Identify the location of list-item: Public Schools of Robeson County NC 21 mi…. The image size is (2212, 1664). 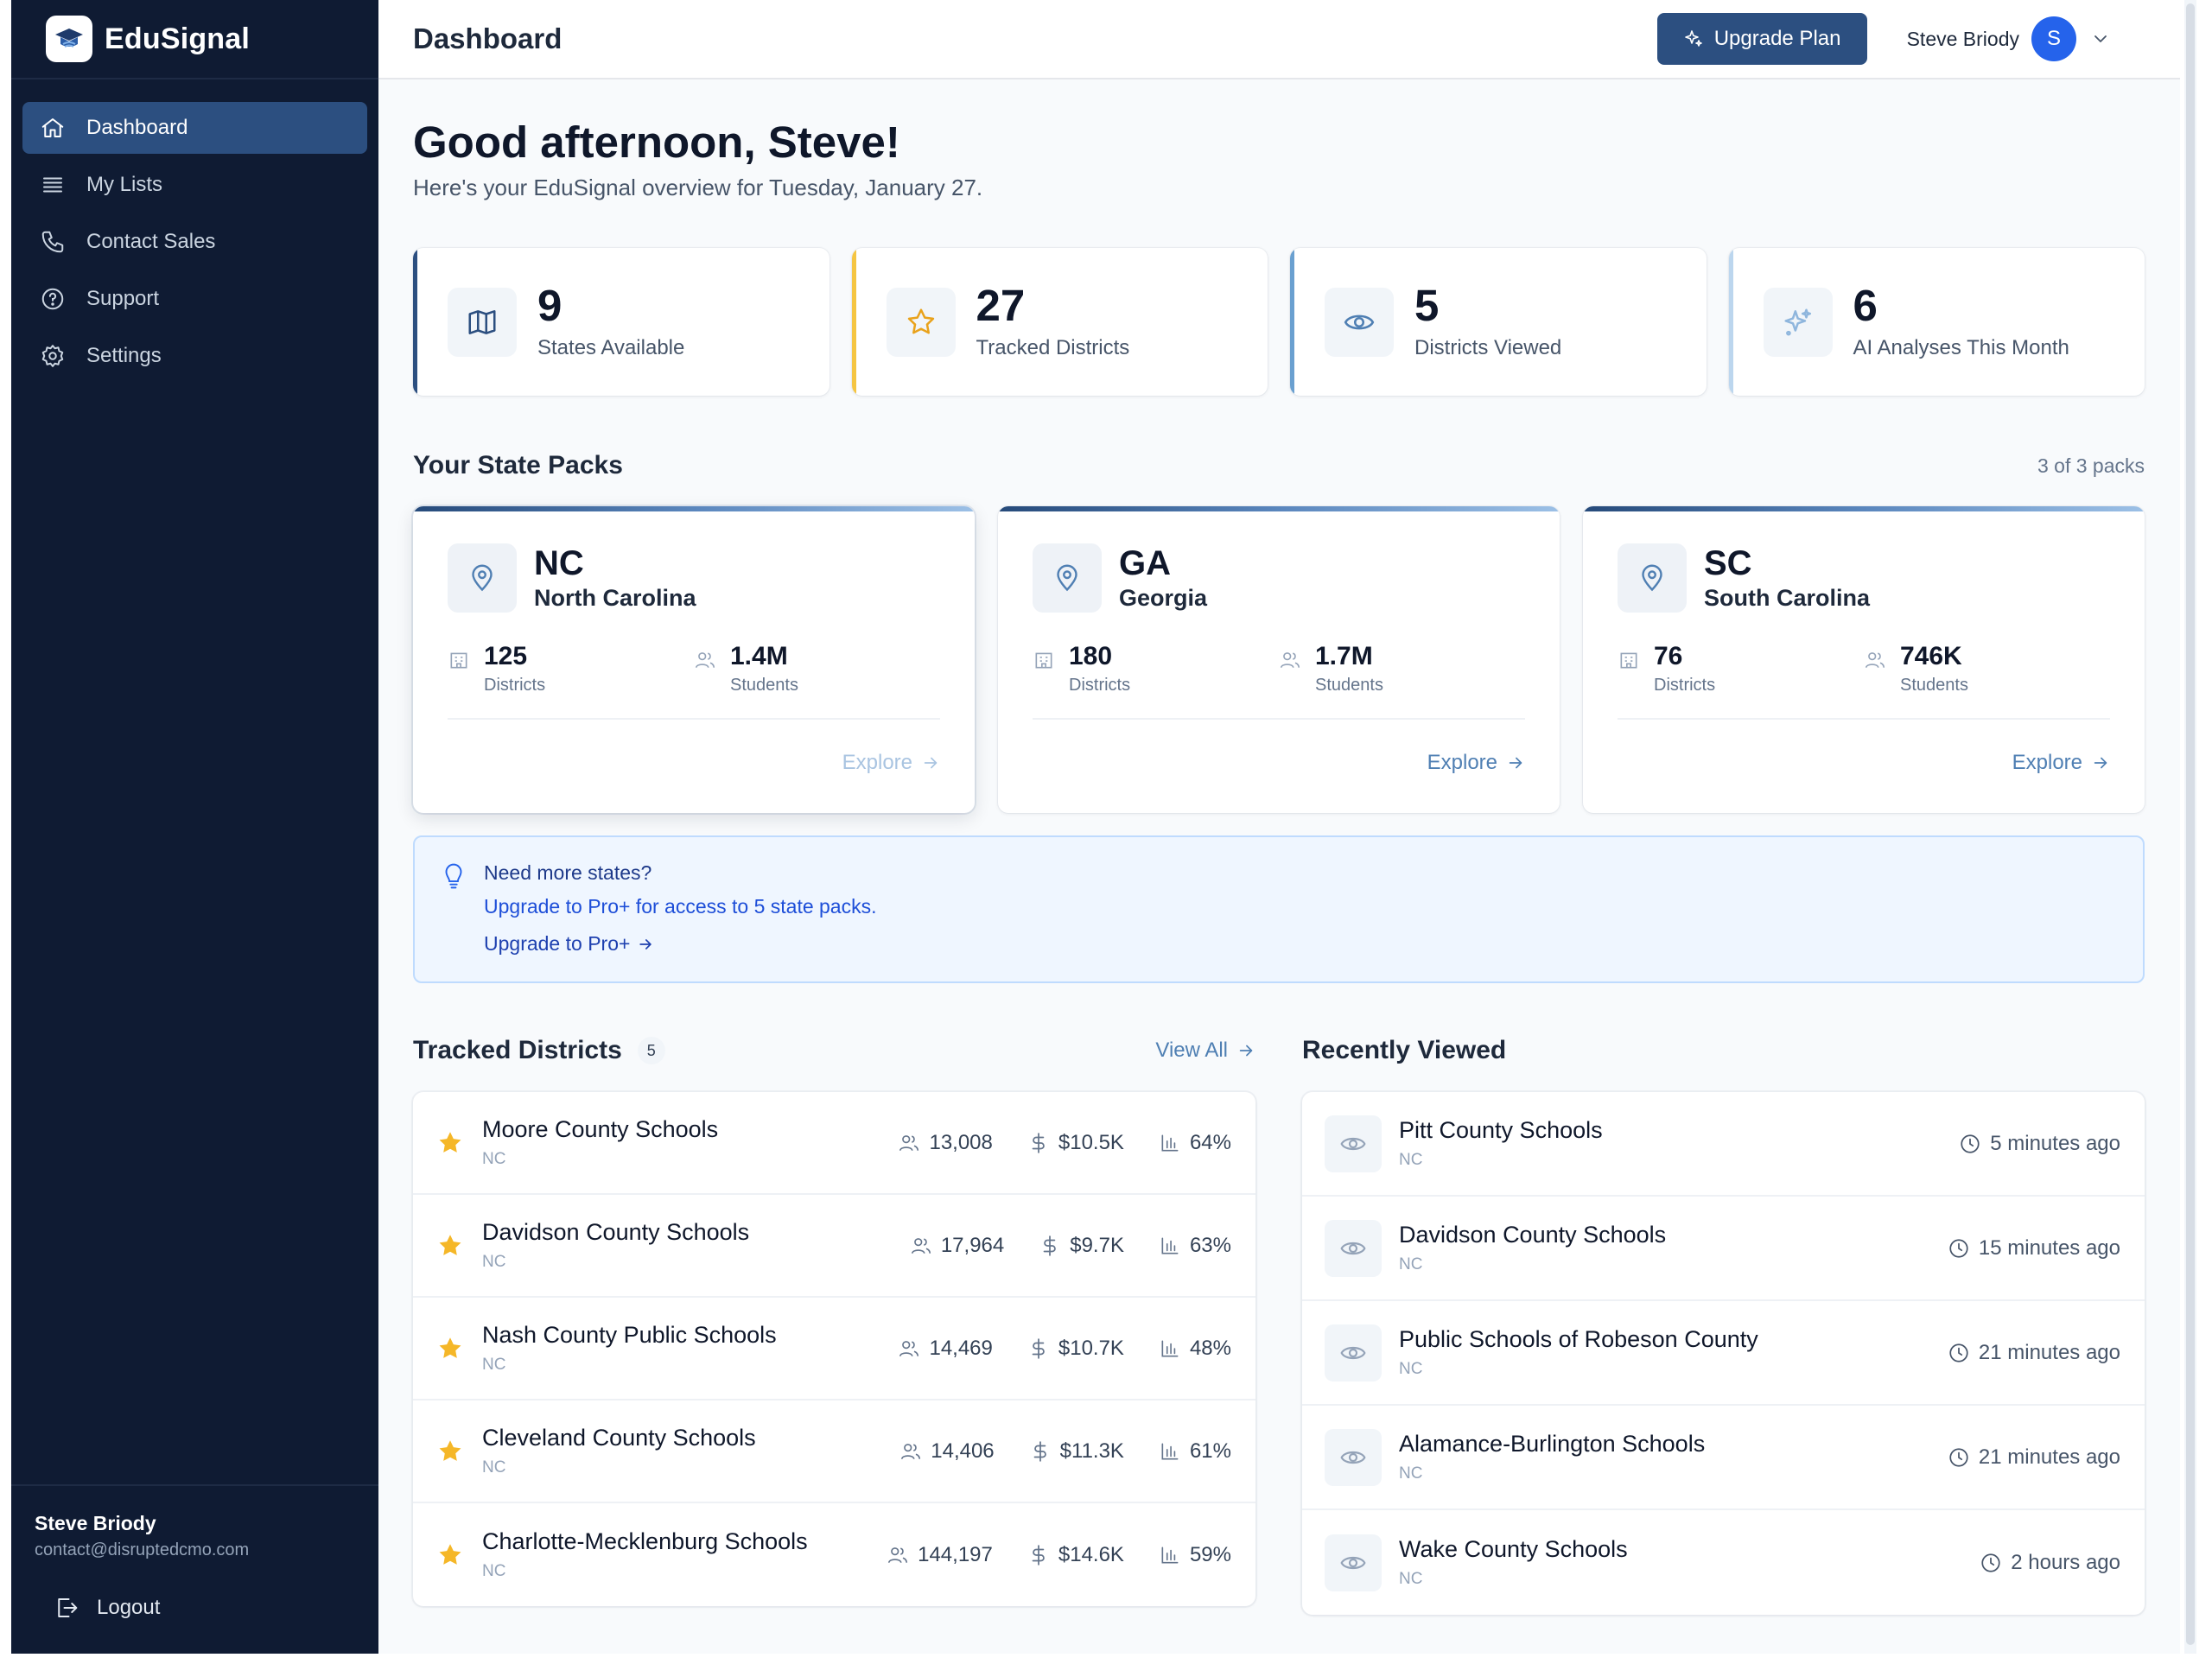
(1723, 1353).